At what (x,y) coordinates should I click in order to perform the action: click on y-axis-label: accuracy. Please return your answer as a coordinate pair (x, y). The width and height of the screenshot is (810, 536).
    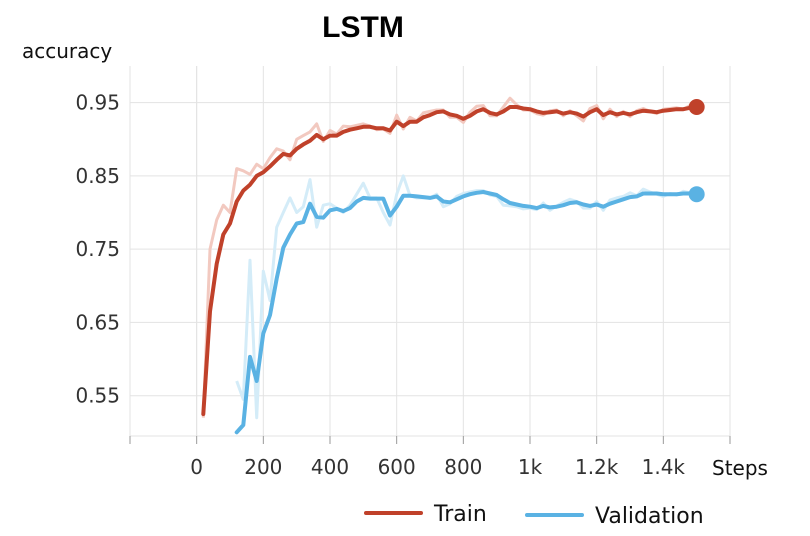
    Looking at the image, I should click on (67, 51).